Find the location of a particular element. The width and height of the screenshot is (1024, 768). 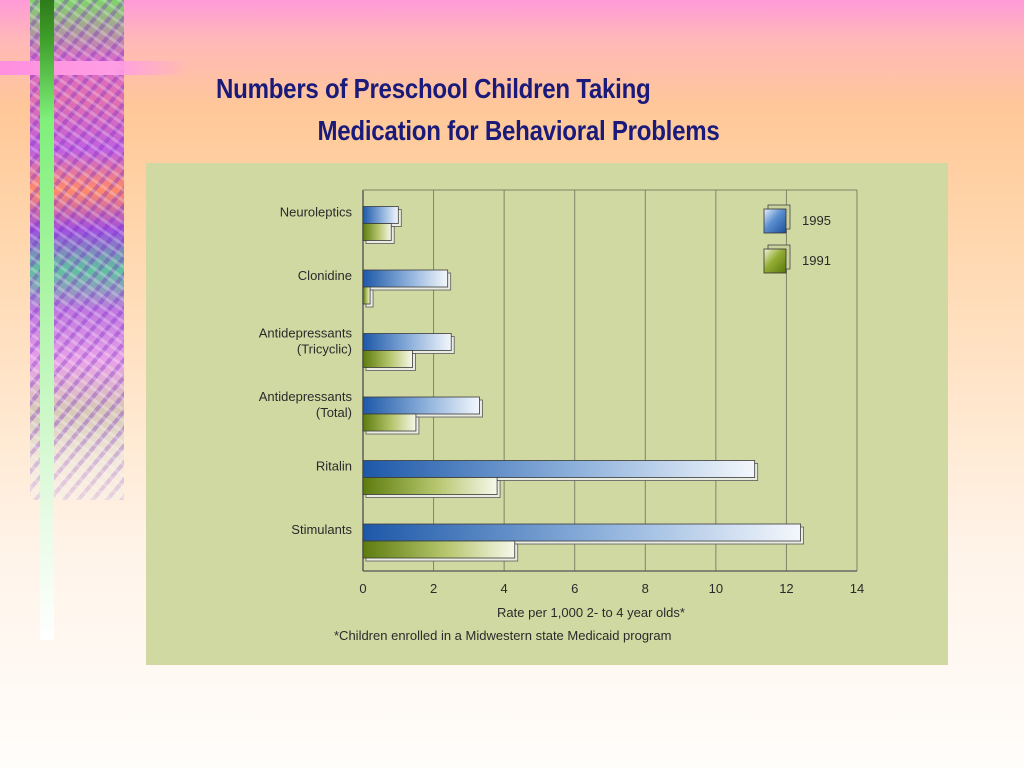

category-label: Stimulants is located at coordinates (321, 529).